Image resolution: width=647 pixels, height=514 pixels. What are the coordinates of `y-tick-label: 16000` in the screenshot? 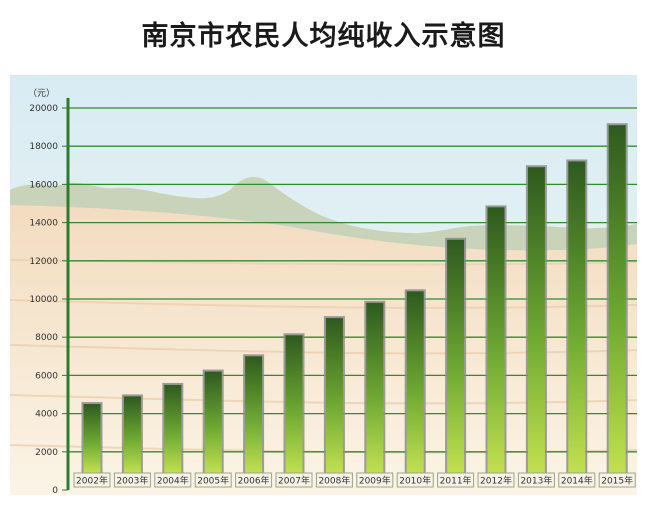 It's located at (43, 185).